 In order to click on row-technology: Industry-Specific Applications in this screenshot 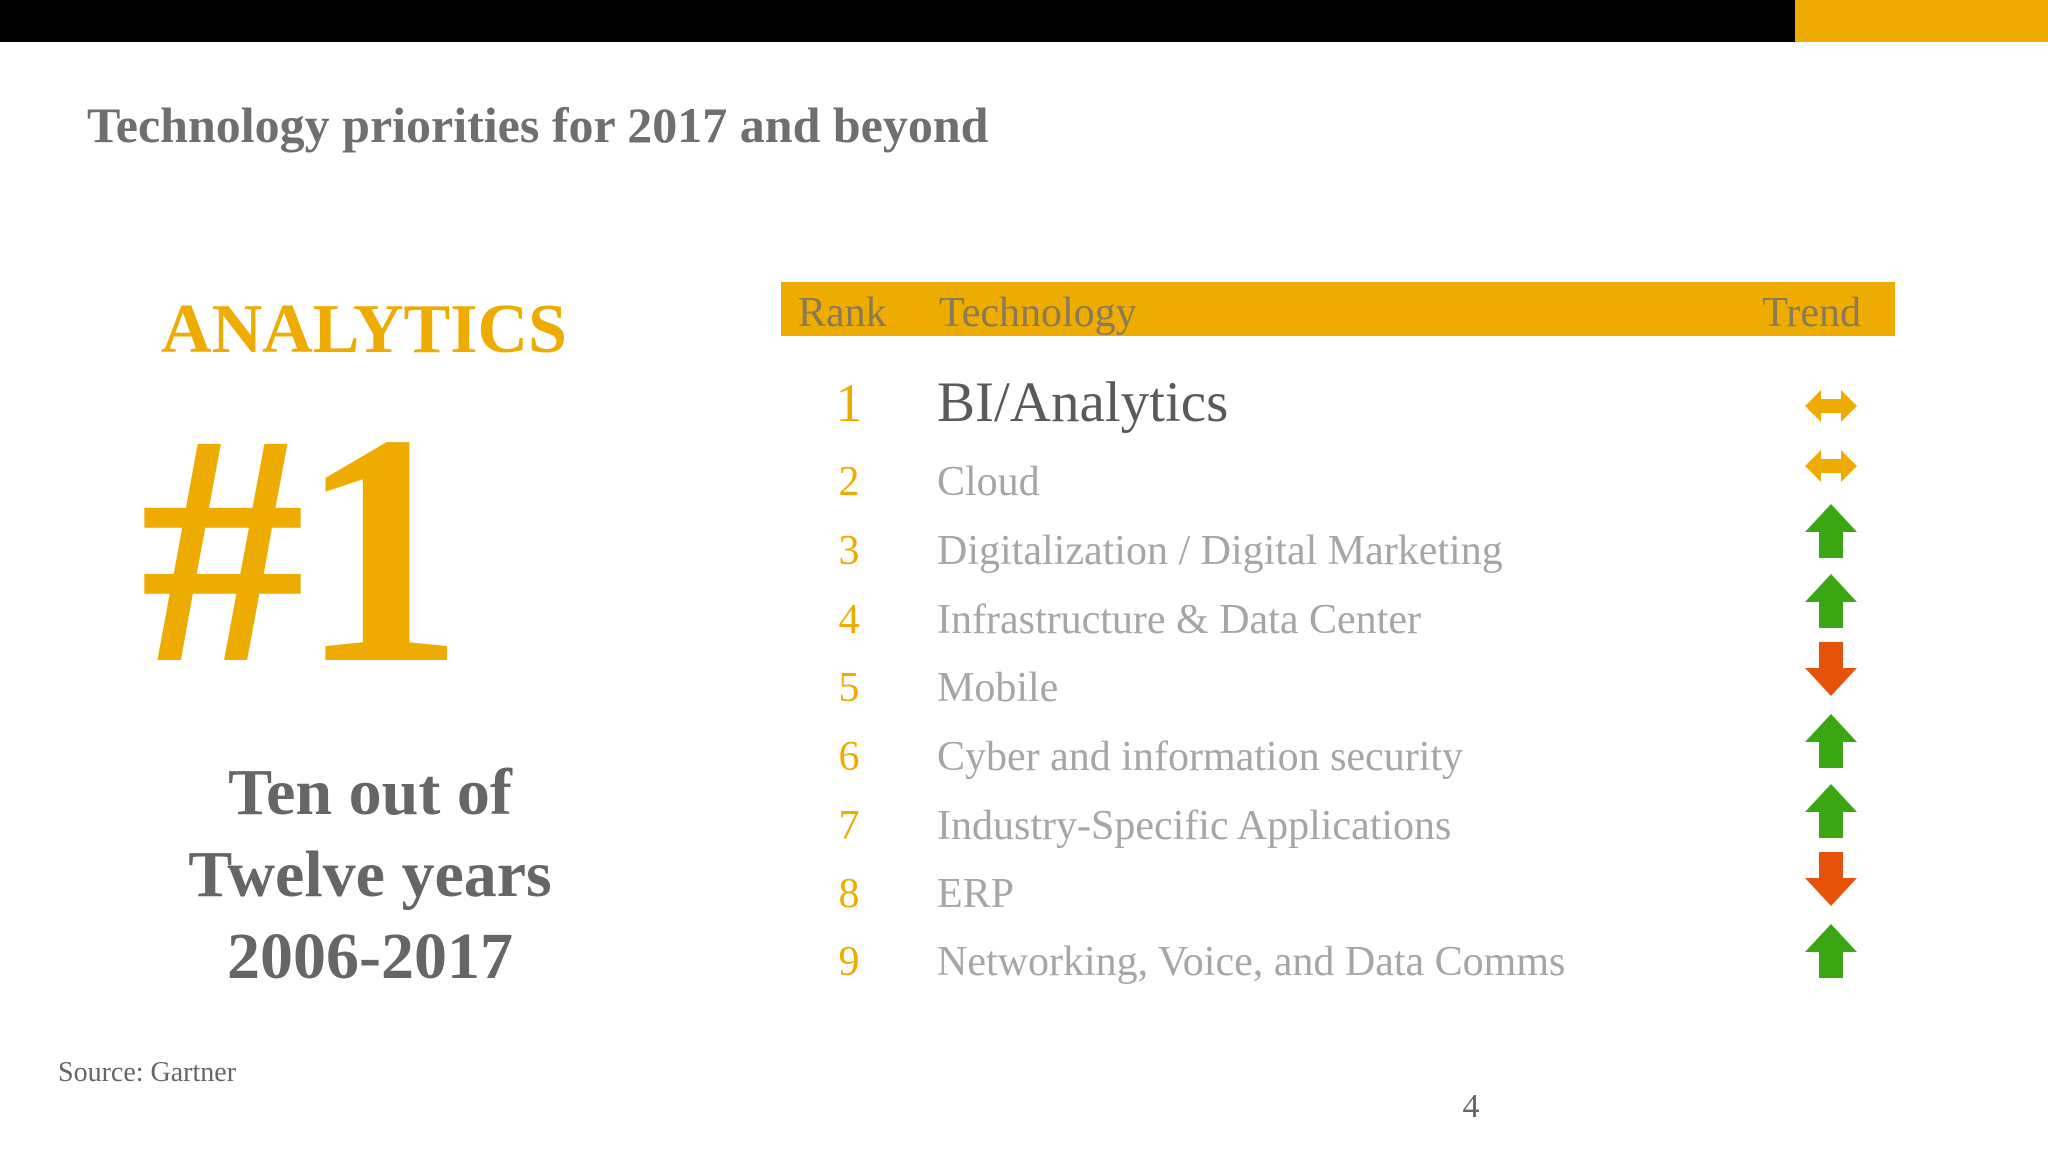, I will do `click(1194, 826)`.